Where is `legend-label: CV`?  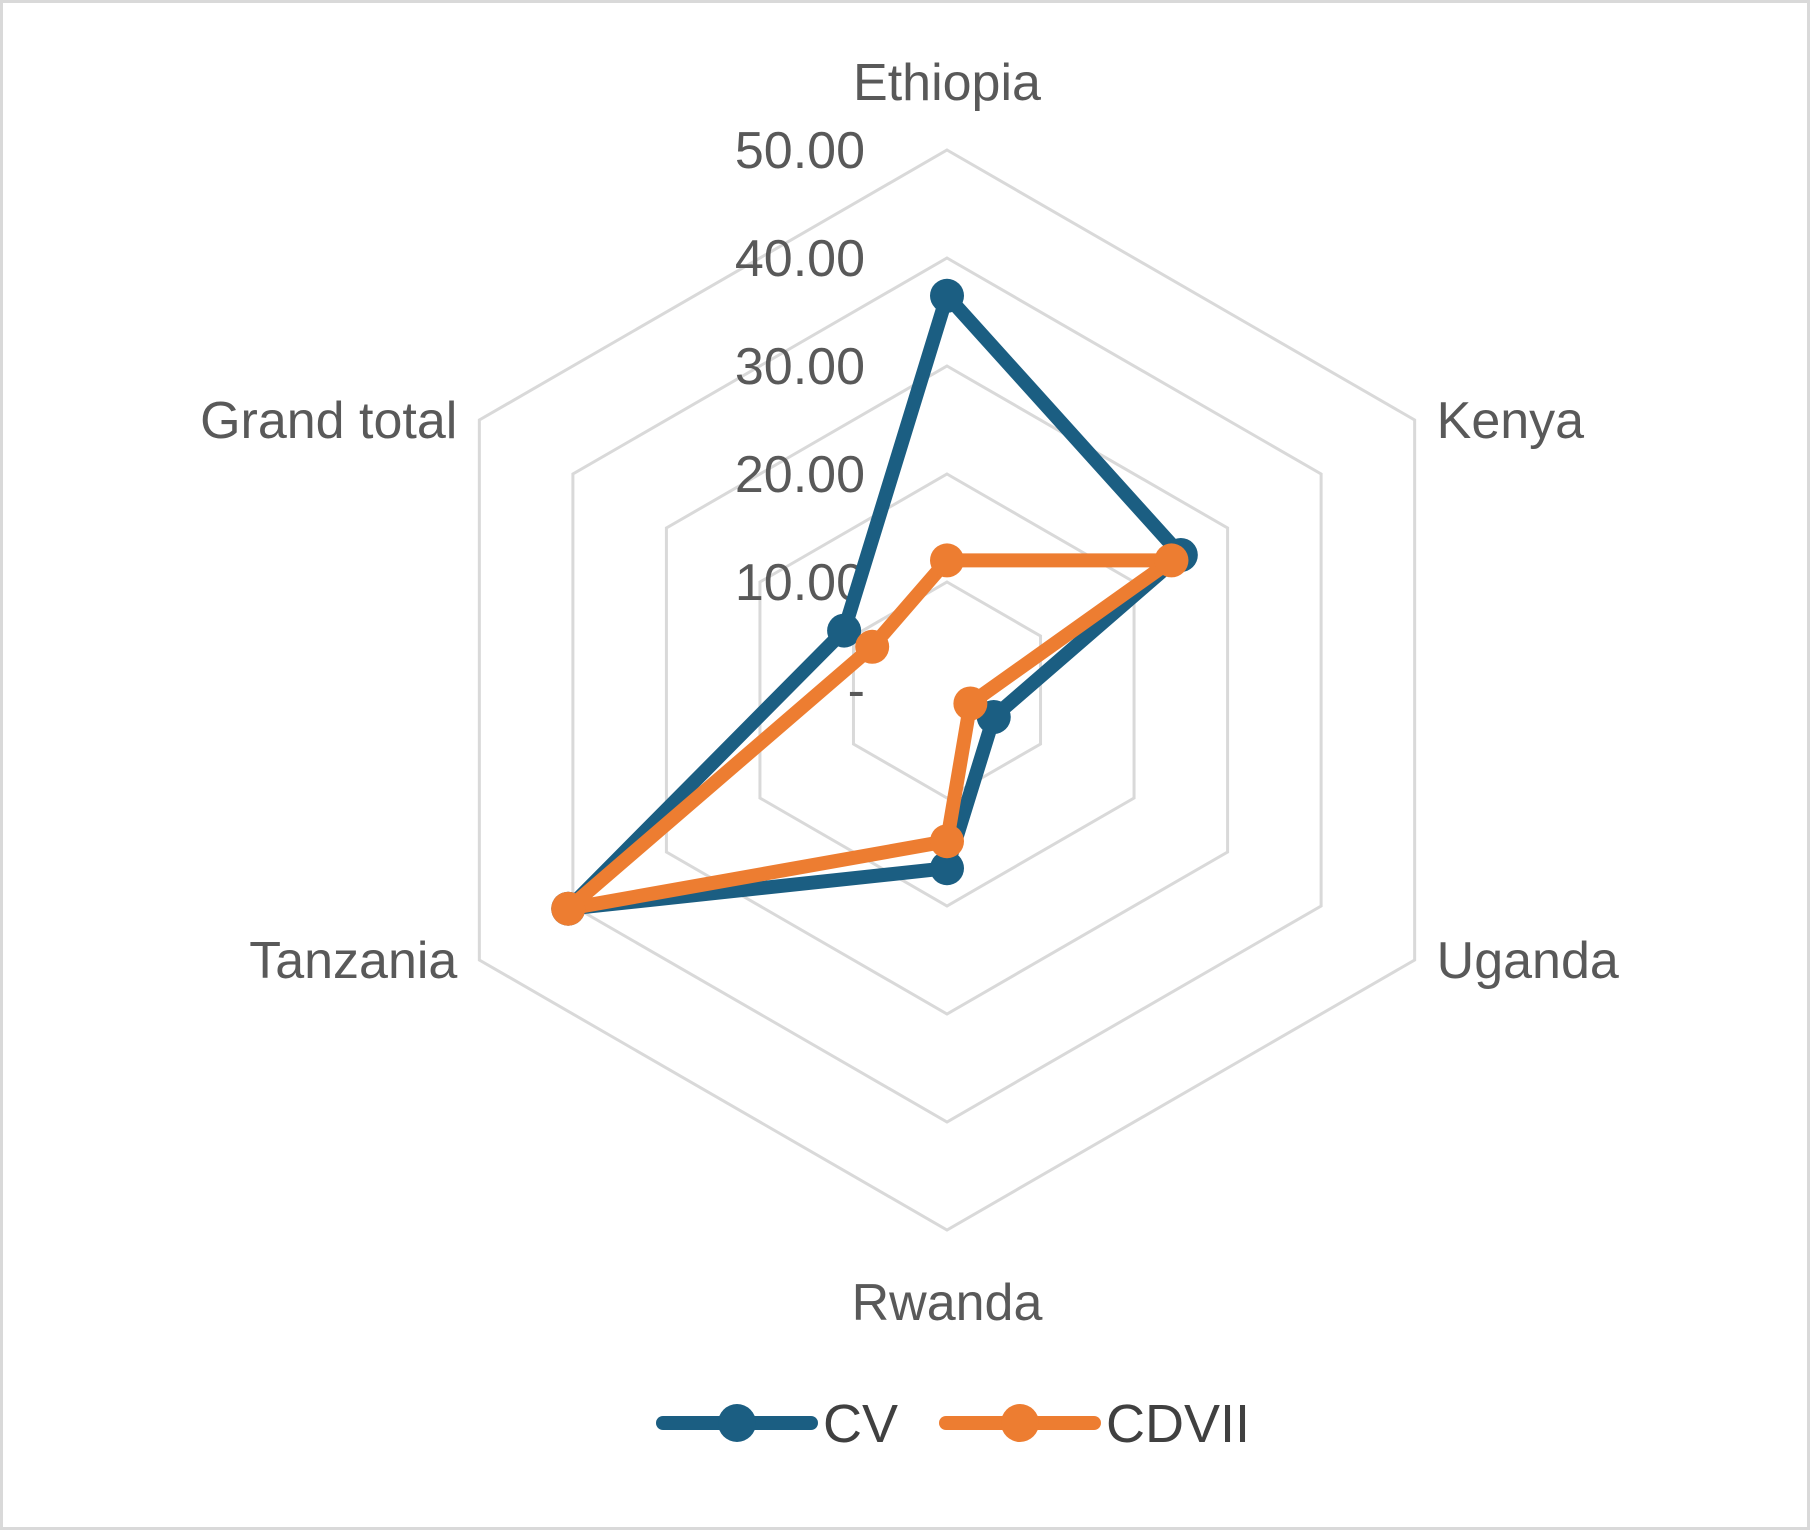 legend-label: CV is located at coordinates (860, 1424).